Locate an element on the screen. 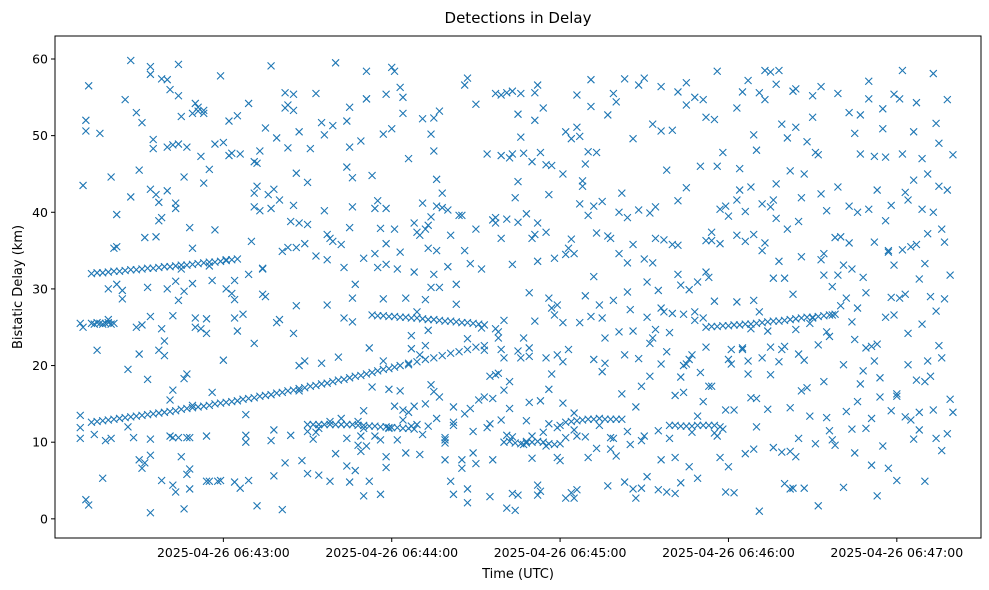 The width and height of the screenshot is (989, 590). y-tick-label: 60 is located at coordinates (40, 58).